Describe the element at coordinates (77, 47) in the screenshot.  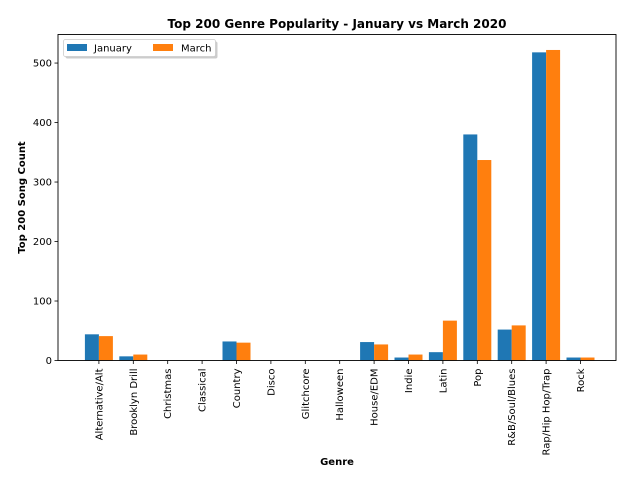
I see `legend-swatch-january` at that location.